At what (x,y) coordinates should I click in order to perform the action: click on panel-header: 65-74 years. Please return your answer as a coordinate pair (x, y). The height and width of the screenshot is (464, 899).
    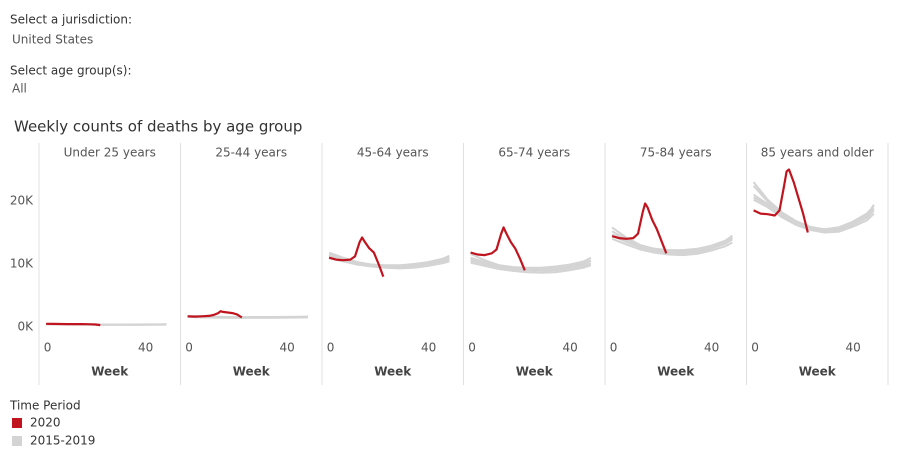
    Looking at the image, I should click on (534, 153).